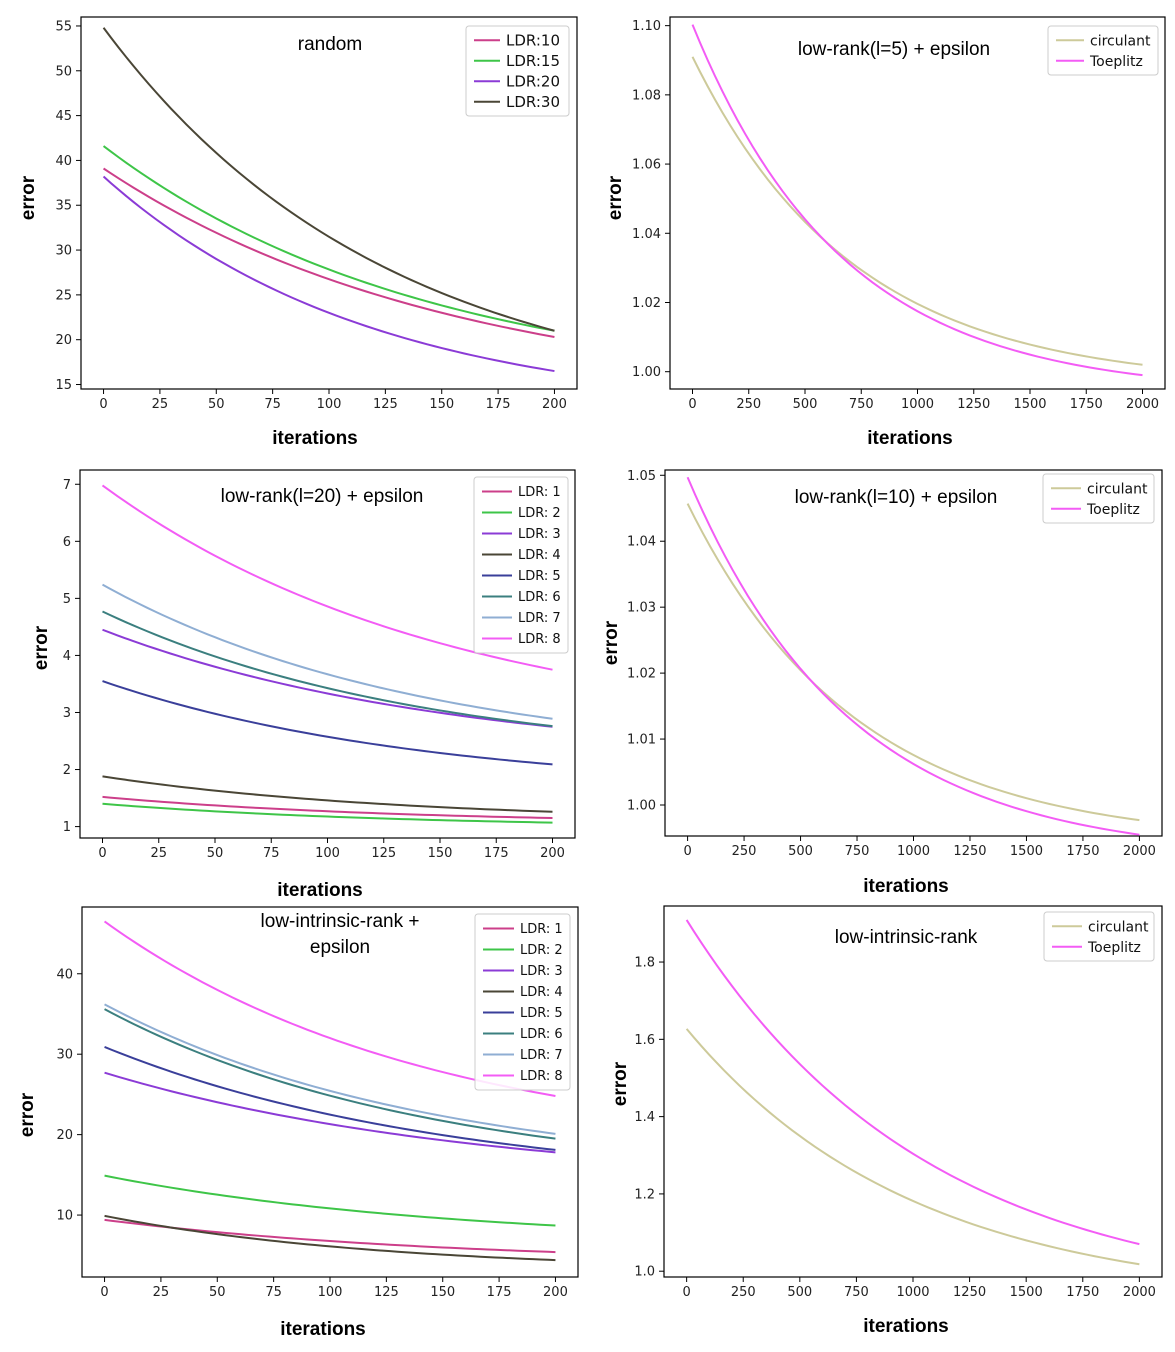  What do you see at coordinates (644, 1040) in the screenshot?
I see `y-tick-label: 1.6` at bounding box center [644, 1040].